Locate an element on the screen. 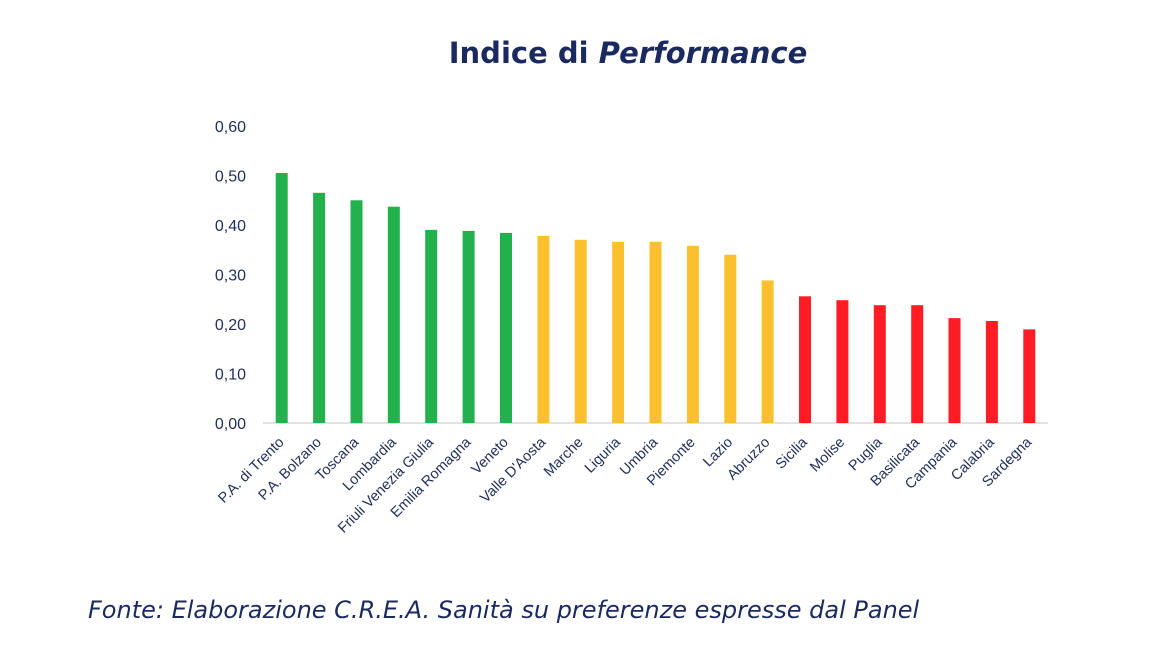 The image size is (1170, 656). x-tick-label: Valle D'Aosta is located at coordinates (513, 470).